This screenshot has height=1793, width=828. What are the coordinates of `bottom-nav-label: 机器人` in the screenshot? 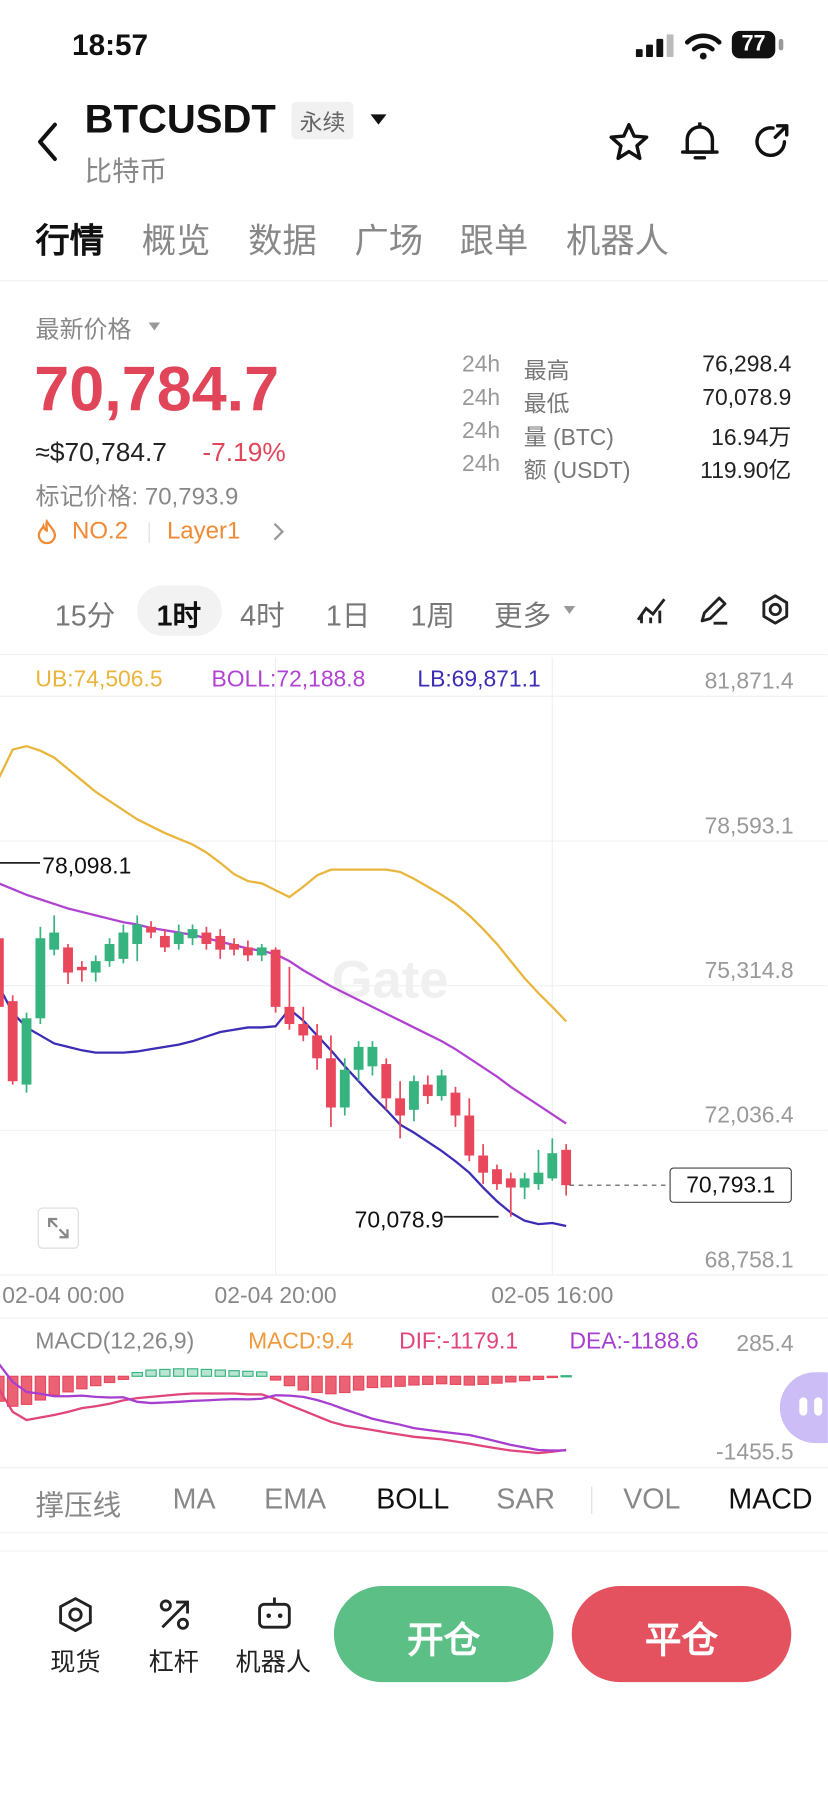 It's located at (273, 1662).